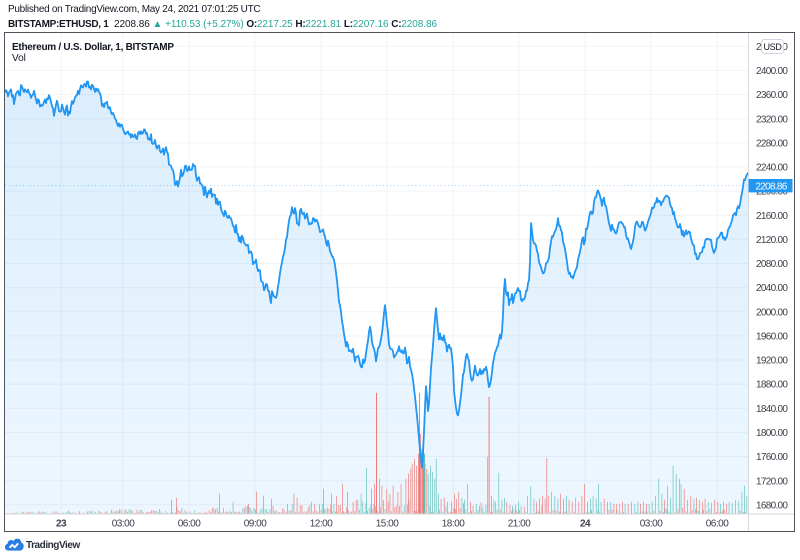 Image resolution: width=800 pixels, height=560 pixels. Describe the element at coordinates (321, 524) in the screenshot. I see `svg-text: 12:00` at that location.